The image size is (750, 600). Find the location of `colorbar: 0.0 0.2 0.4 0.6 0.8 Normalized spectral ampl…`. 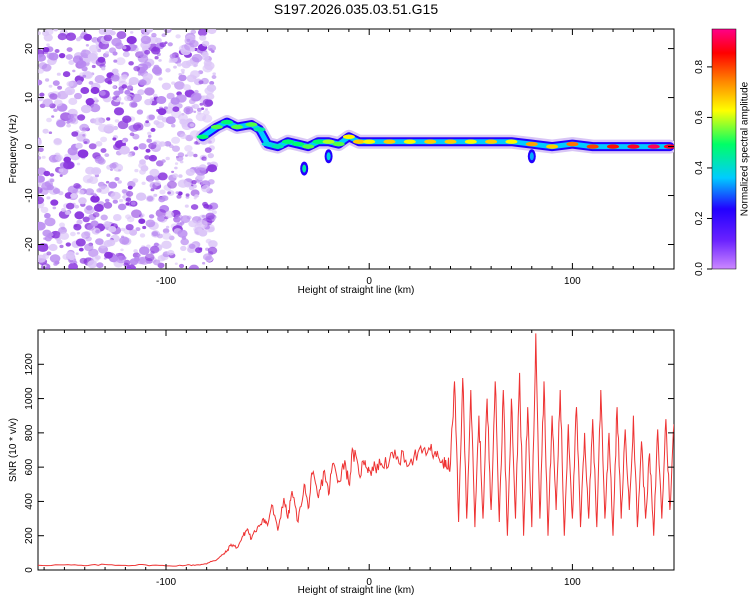

colorbar: 0.0 0.2 0.4 0.6 0.8 Normalized spectral ampl… is located at coordinates (722, 152).